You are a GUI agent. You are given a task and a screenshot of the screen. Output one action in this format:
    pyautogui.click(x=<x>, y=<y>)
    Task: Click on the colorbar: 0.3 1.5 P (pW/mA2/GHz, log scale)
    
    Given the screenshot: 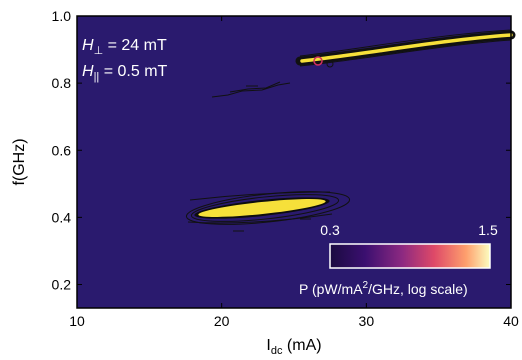 What is the action you would take?
    pyautogui.click(x=398, y=259)
    